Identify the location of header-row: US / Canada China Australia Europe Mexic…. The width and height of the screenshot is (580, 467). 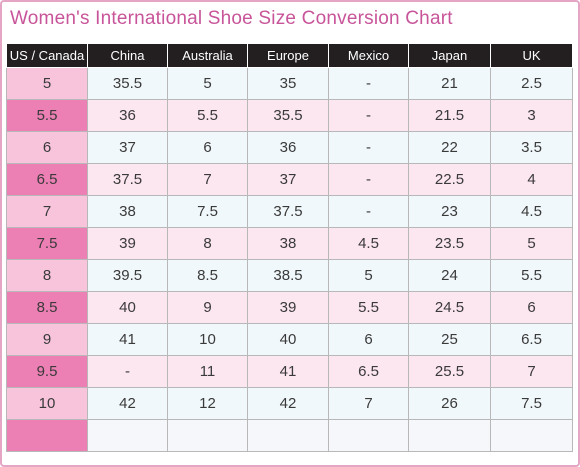
(289, 55).